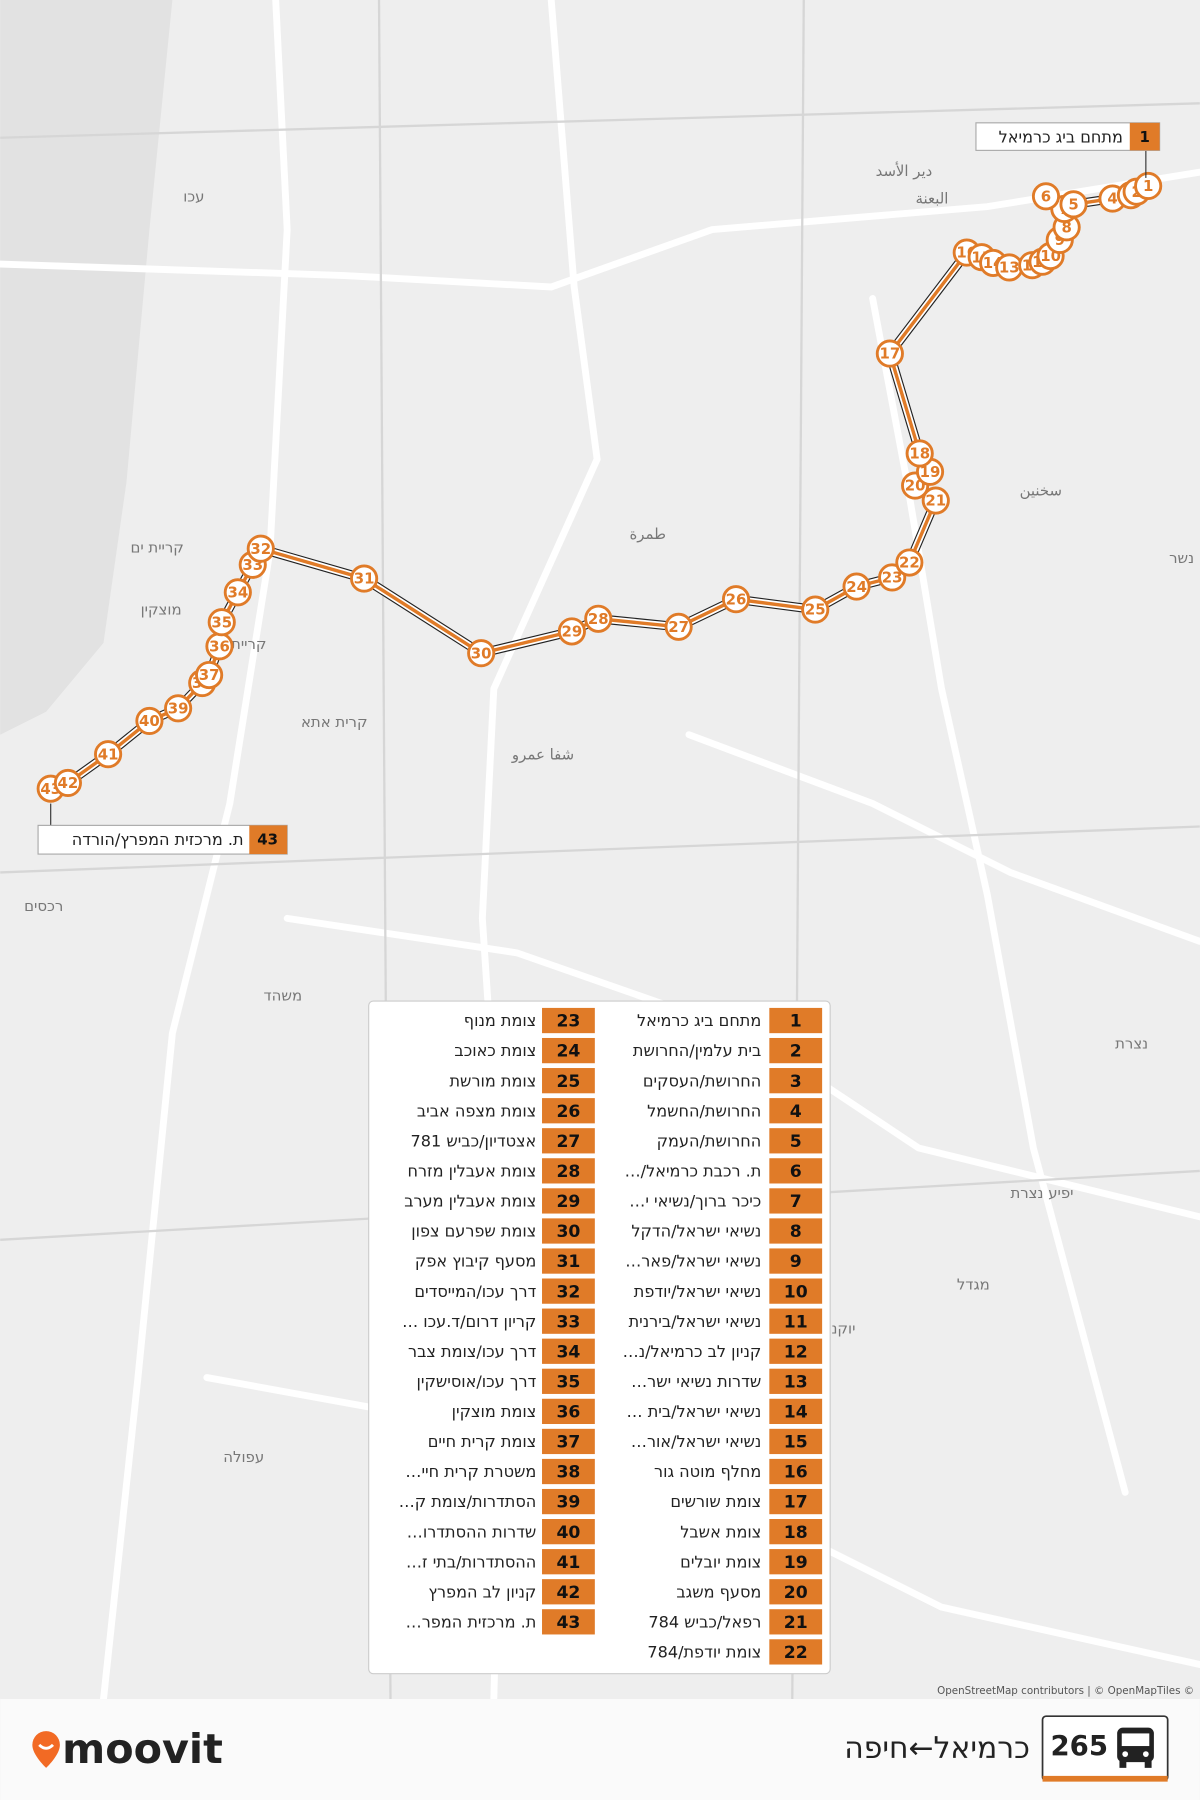  I want to click on stop-row: 24 צומת כאוכב, so click(524, 1050).